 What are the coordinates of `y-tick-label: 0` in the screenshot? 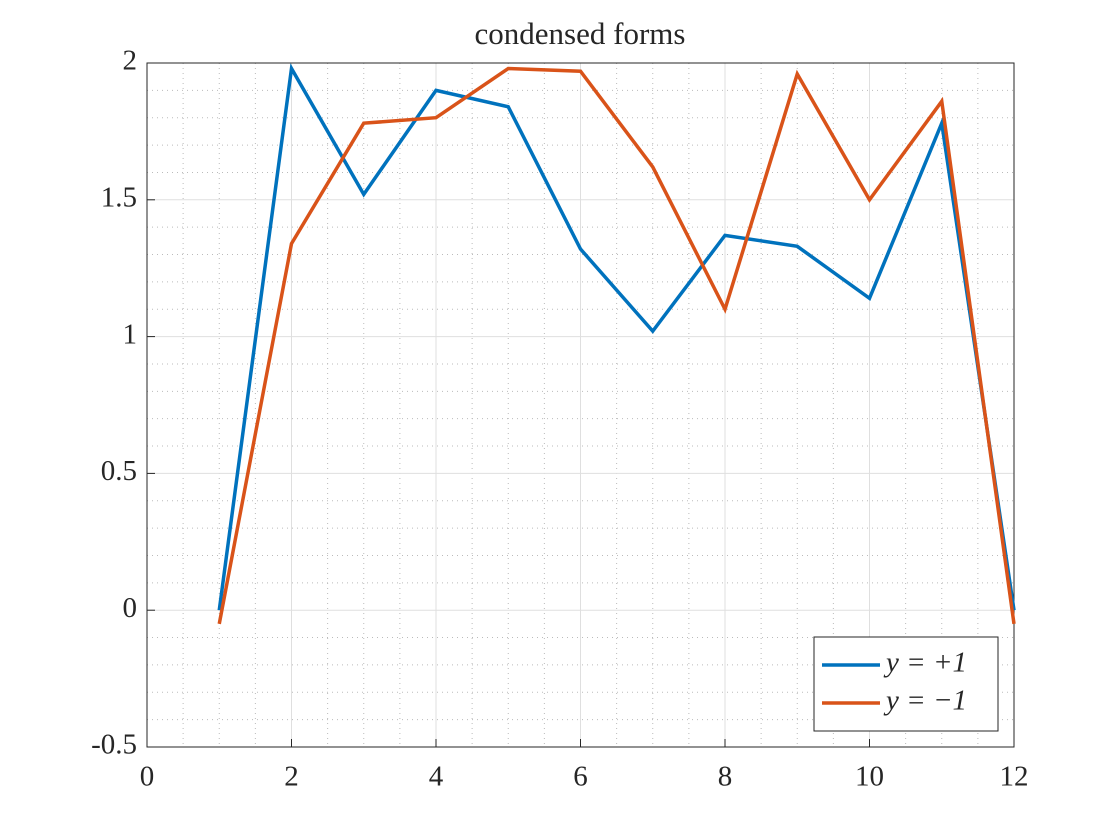 It's located at (130, 608).